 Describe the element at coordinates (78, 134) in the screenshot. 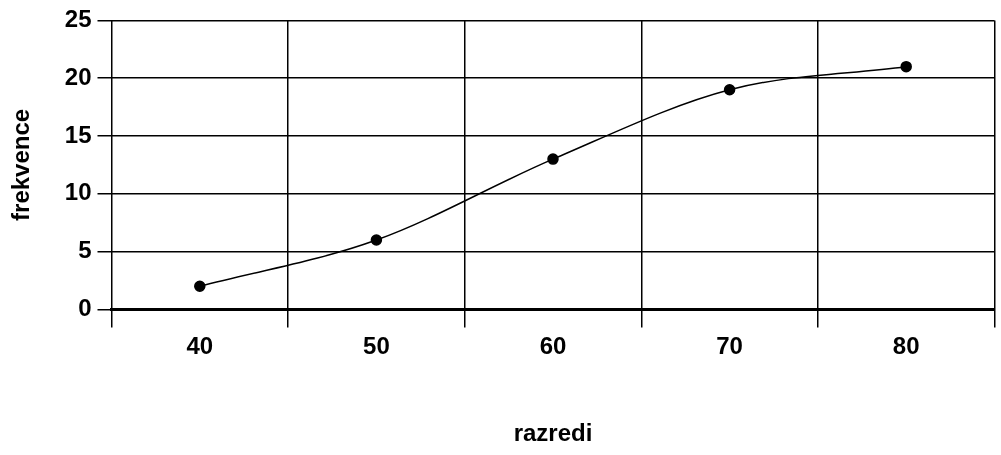

I see `y-tick-label: 15` at that location.